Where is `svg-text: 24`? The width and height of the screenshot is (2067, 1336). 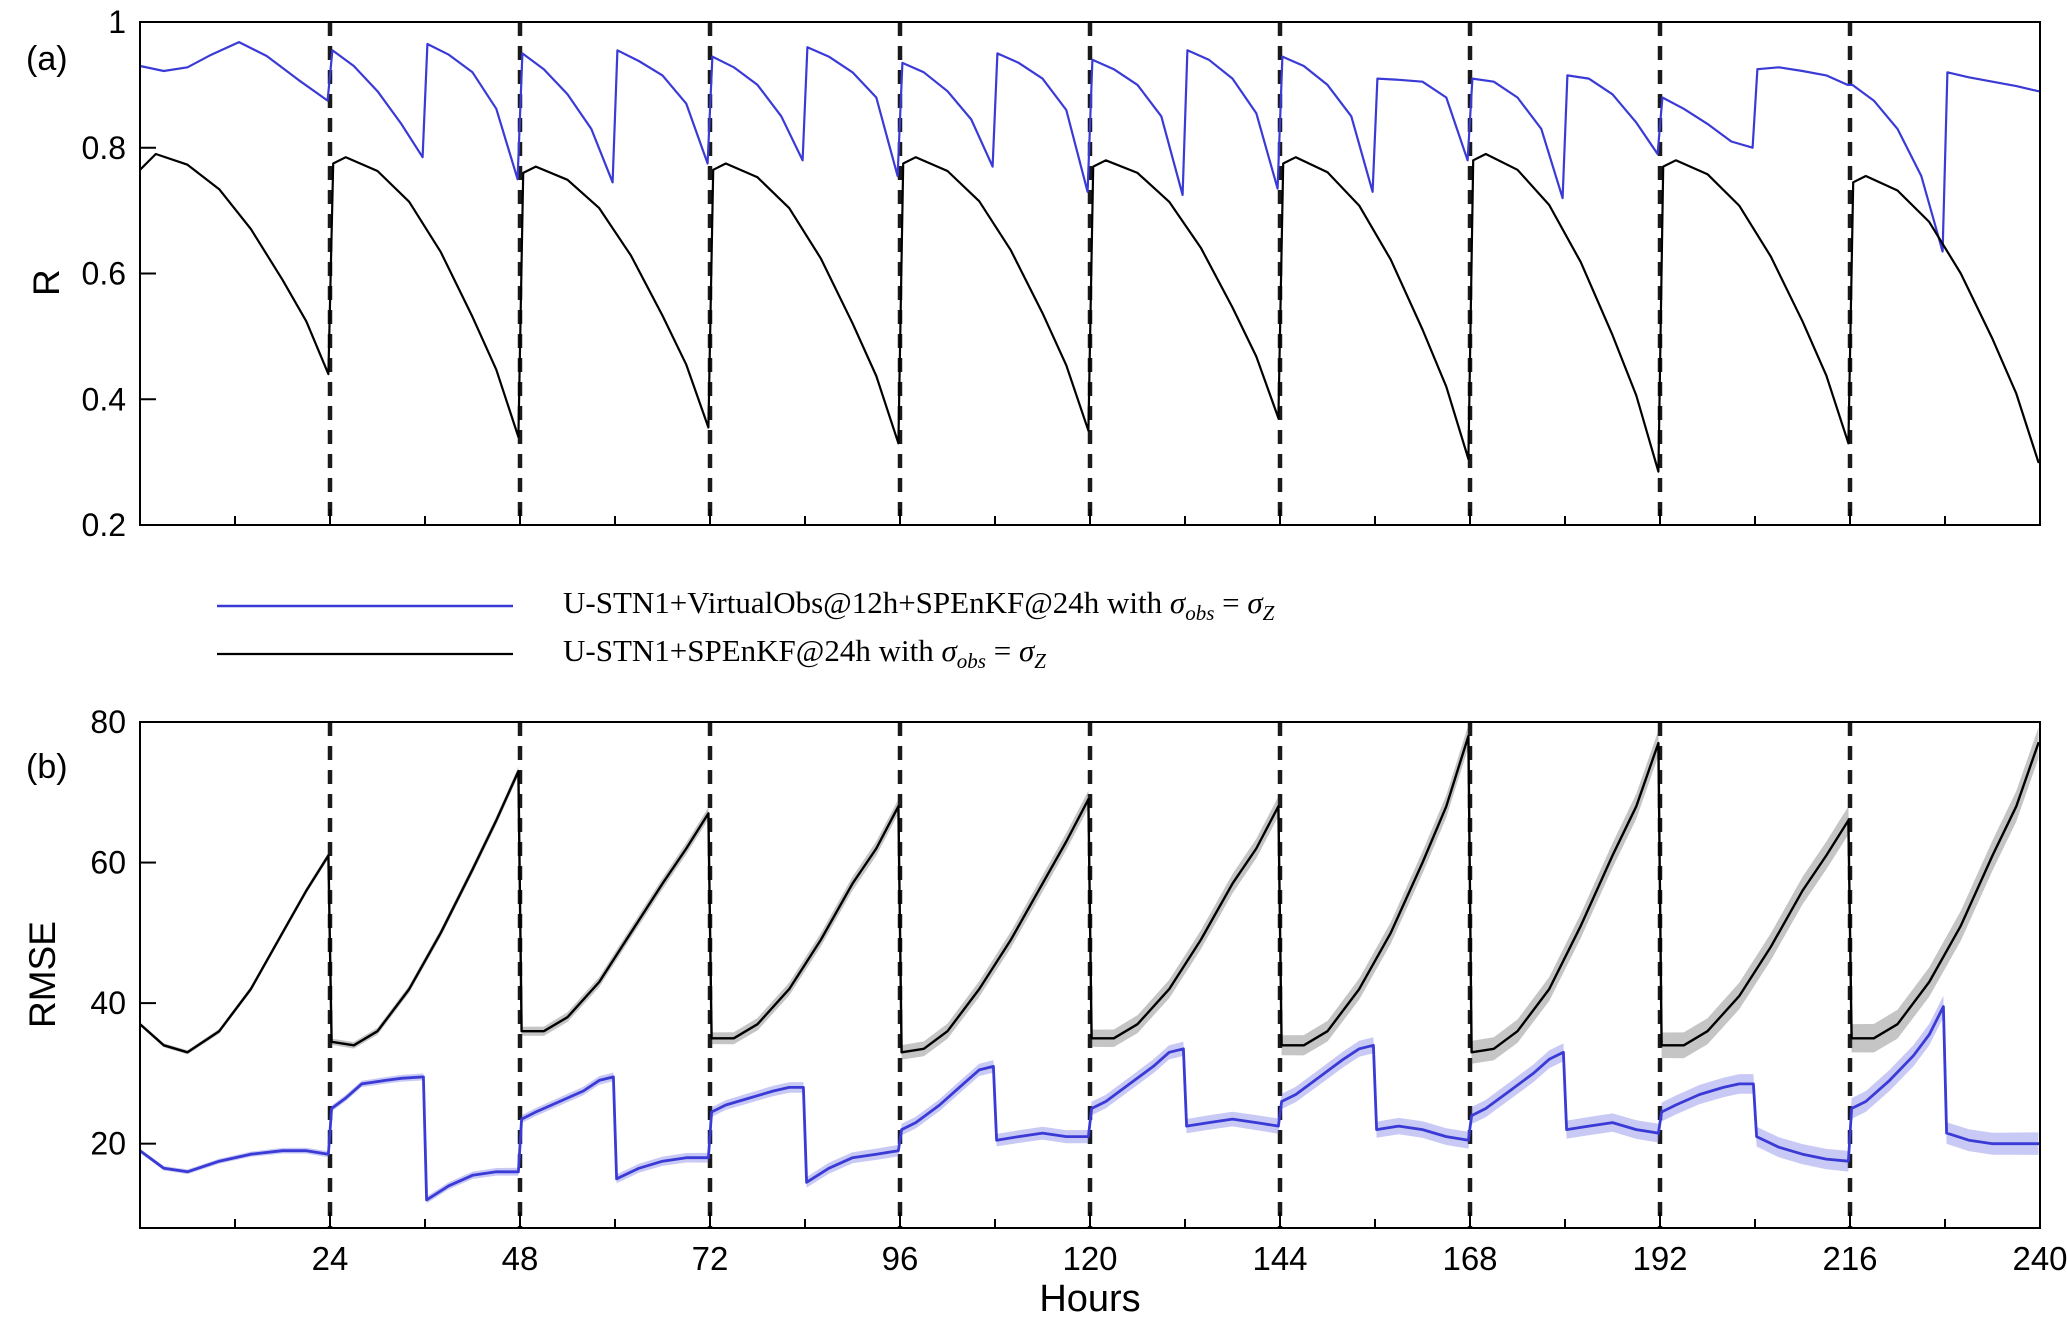
svg-text: 24 is located at coordinates (330, 1258).